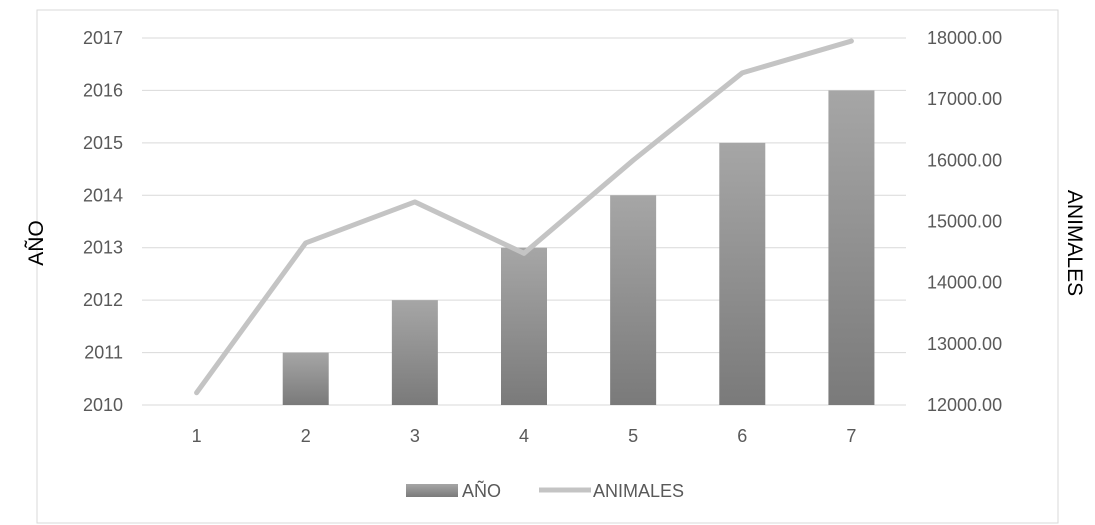 Image resolution: width=1095 pixels, height=525 pixels. I want to click on x-tick-label: 7, so click(851, 436).